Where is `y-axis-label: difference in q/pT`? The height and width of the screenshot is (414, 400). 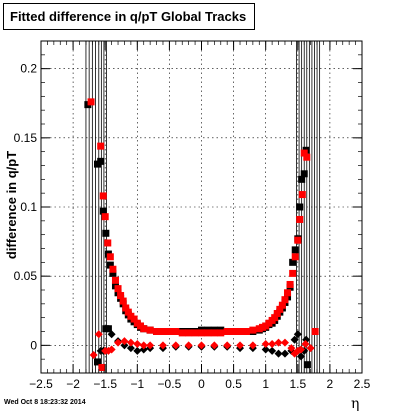
y-axis-label: difference in q/pT is located at coordinates (11, 205).